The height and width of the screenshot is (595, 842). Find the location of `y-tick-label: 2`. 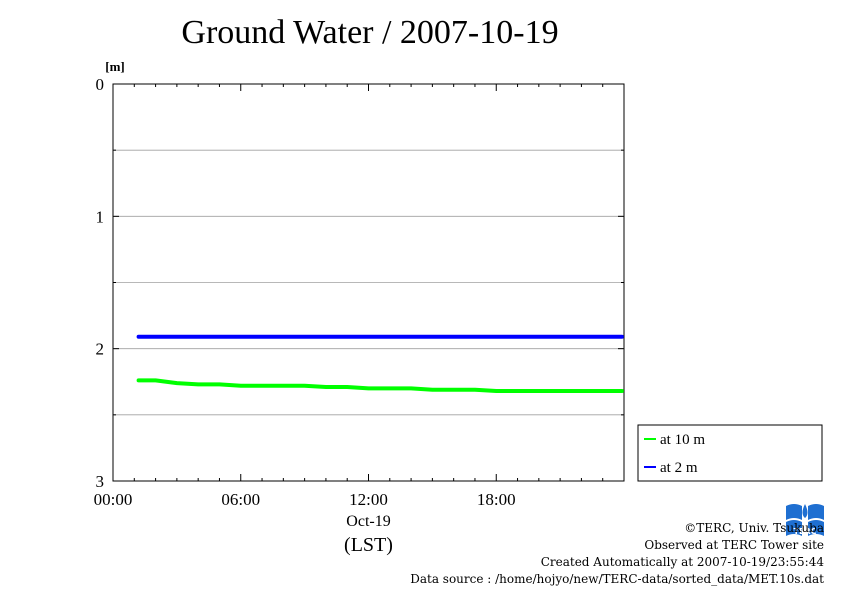

y-tick-label: 2 is located at coordinates (100, 349).